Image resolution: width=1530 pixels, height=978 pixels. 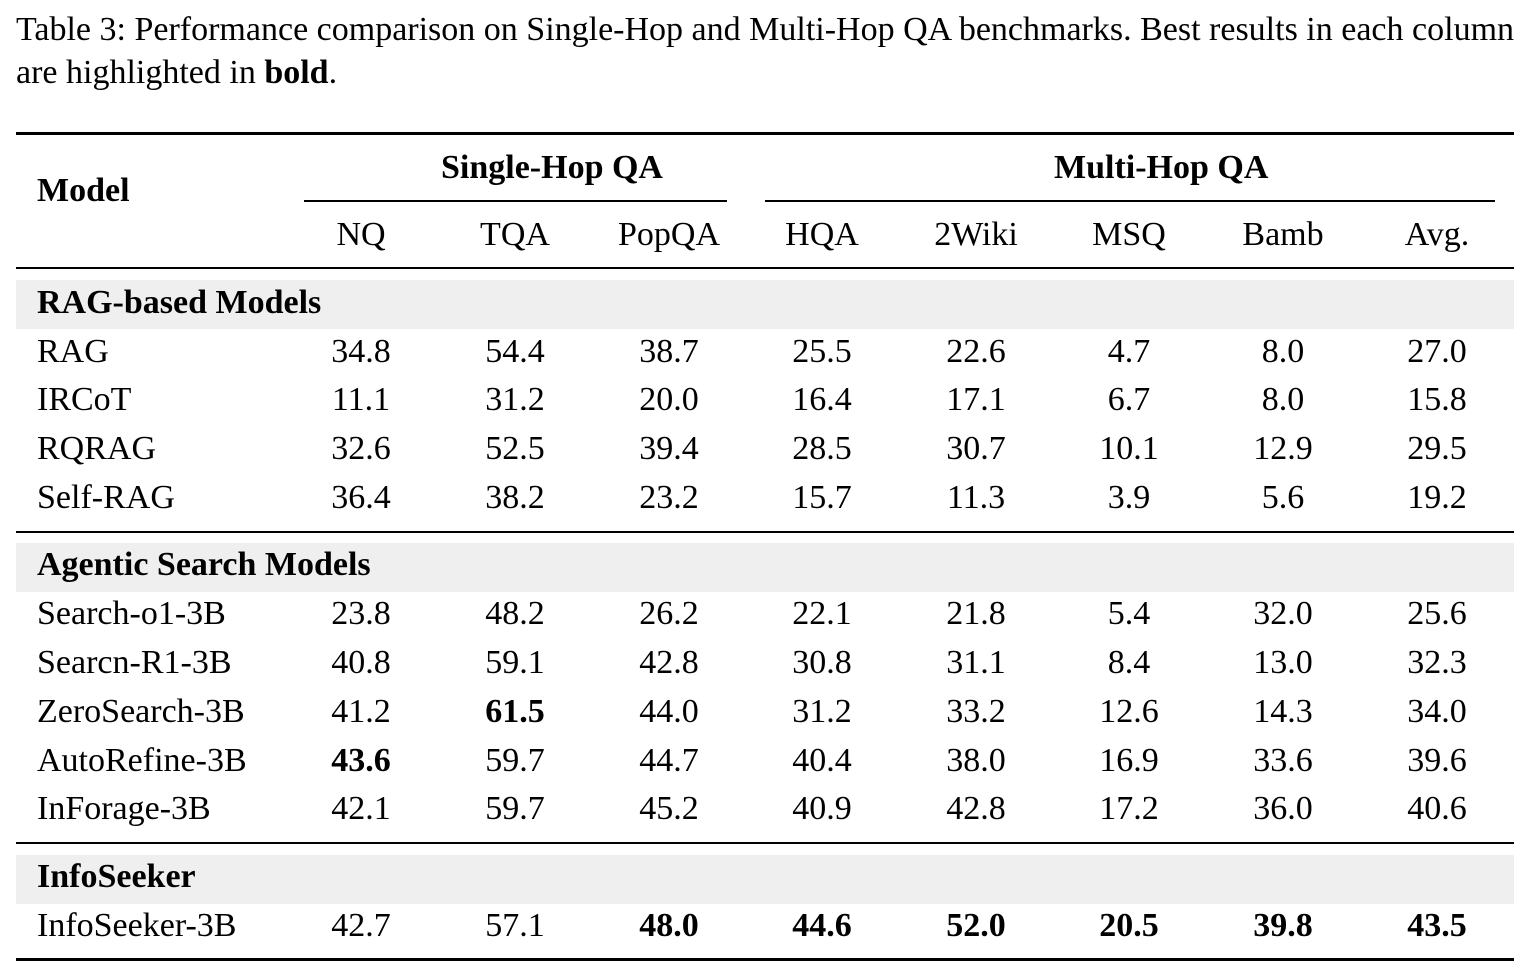 What do you see at coordinates (822, 448) in the screenshot?
I see `value-cell: 28.5` at bounding box center [822, 448].